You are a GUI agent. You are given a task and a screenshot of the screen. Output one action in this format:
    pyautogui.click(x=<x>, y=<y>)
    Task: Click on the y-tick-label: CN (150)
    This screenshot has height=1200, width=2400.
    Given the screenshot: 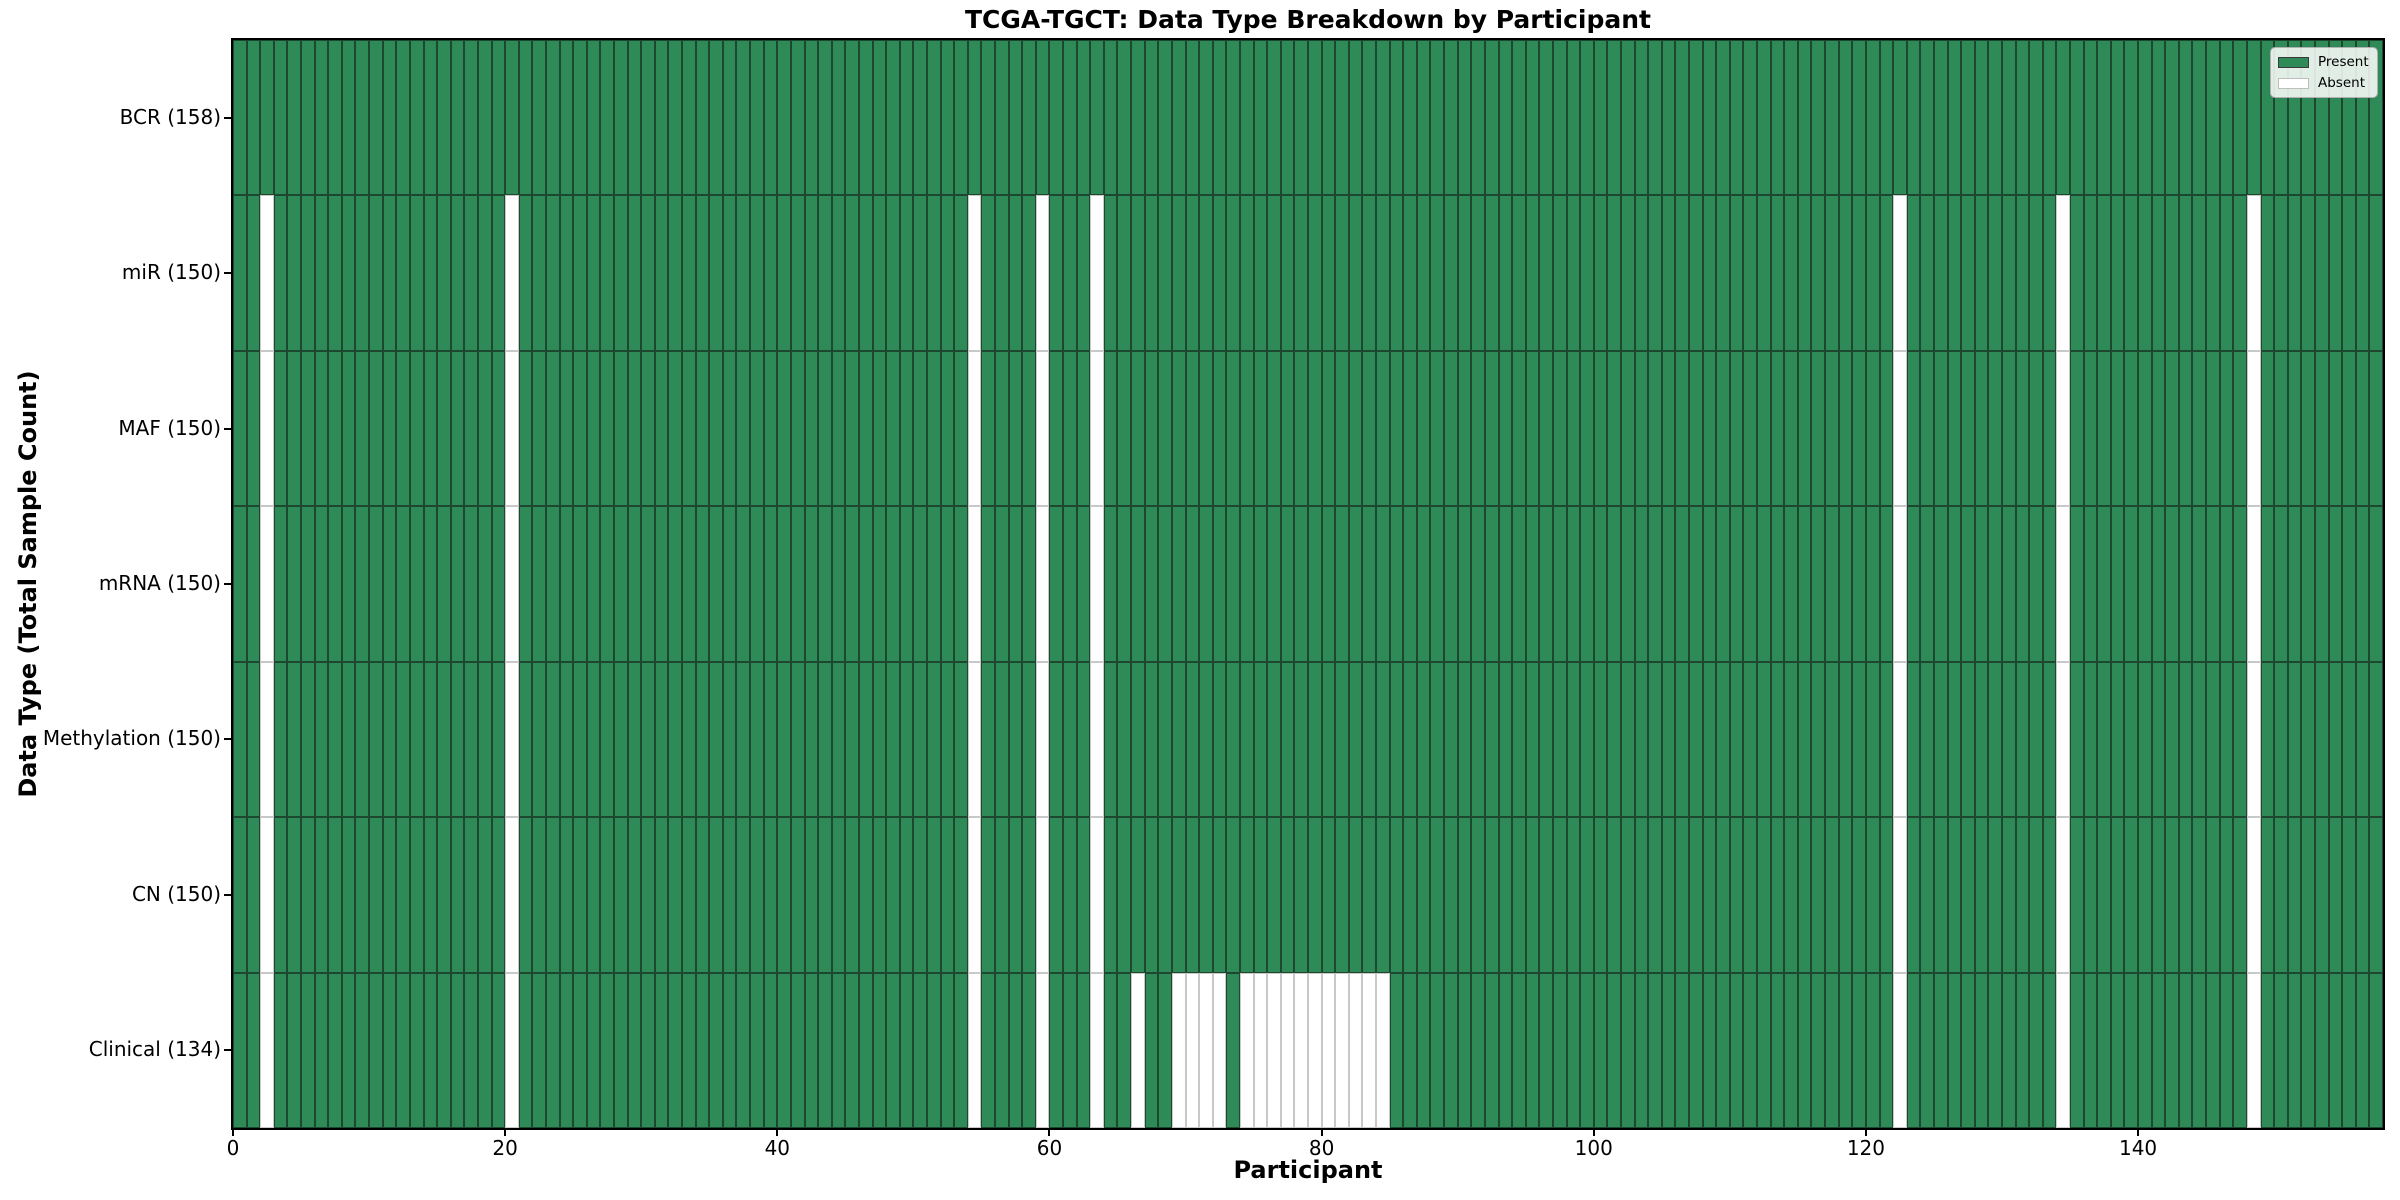 What is the action you would take?
    pyautogui.click(x=176, y=893)
    